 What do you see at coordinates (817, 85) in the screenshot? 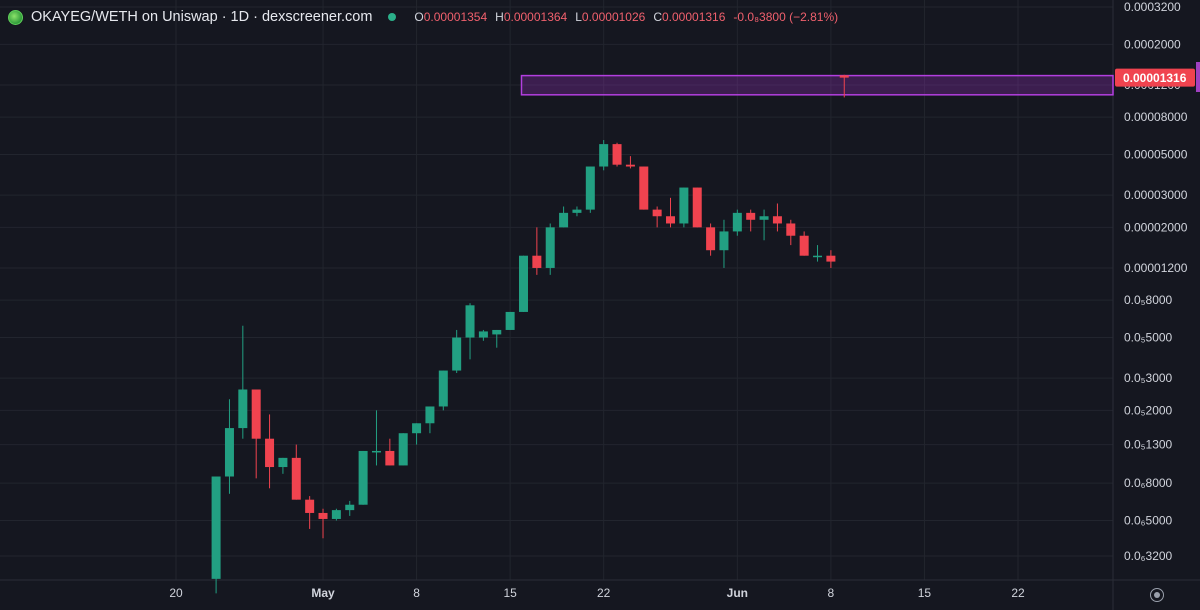
I see `support-zone` at bounding box center [817, 85].